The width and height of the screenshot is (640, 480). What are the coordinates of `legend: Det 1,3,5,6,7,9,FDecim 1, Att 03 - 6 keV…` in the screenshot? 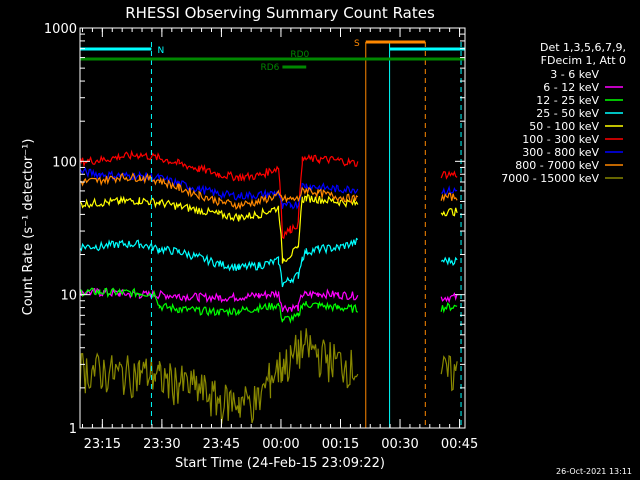 It's located at (563, 113).